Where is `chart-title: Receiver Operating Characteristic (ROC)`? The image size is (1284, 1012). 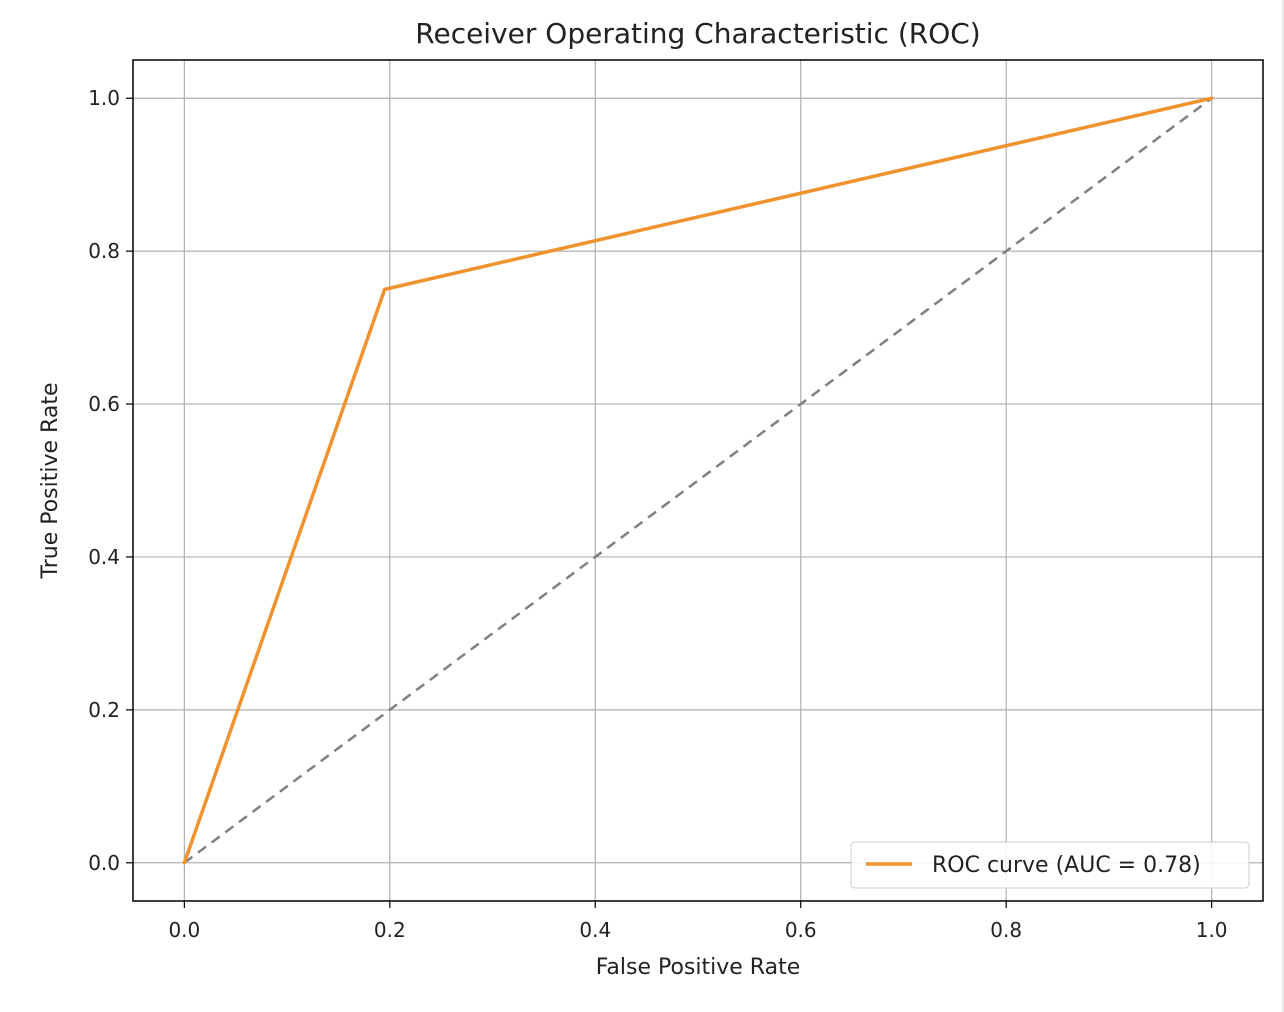 chart-title: Receiver Operating Characteristic (ROC) is located at coordinates (697, 33).